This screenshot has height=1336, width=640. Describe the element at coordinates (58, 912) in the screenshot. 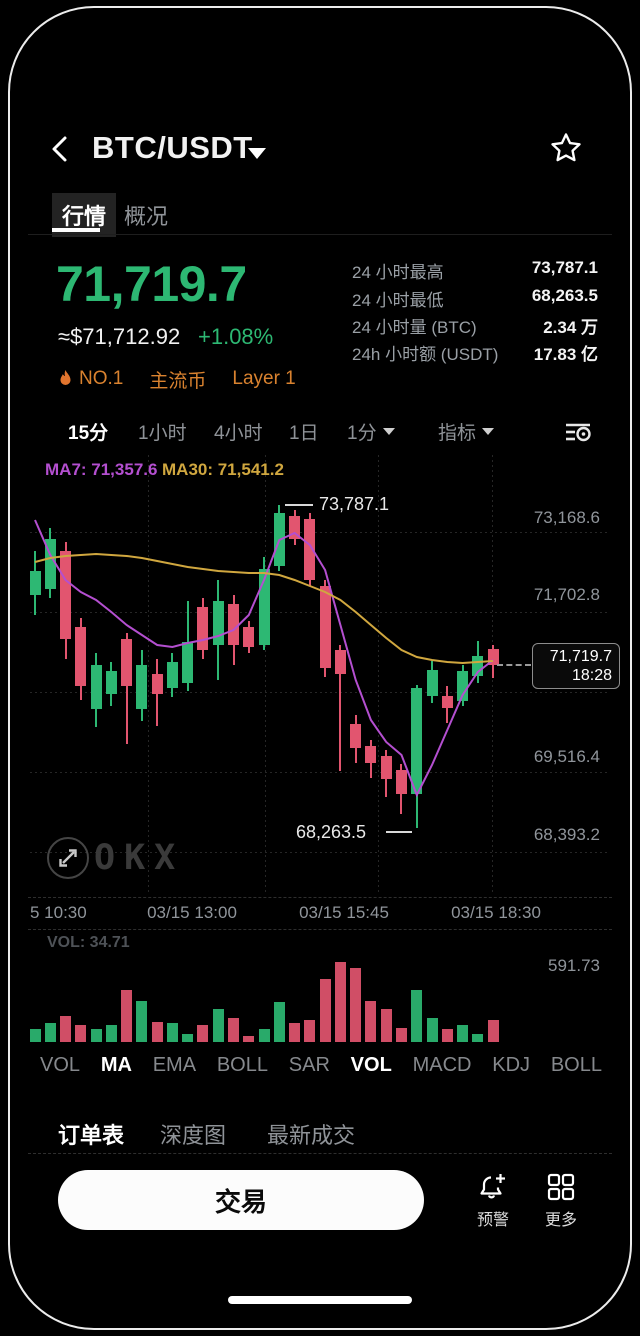

I see `xaxis-label: 5 10:30` at that location.